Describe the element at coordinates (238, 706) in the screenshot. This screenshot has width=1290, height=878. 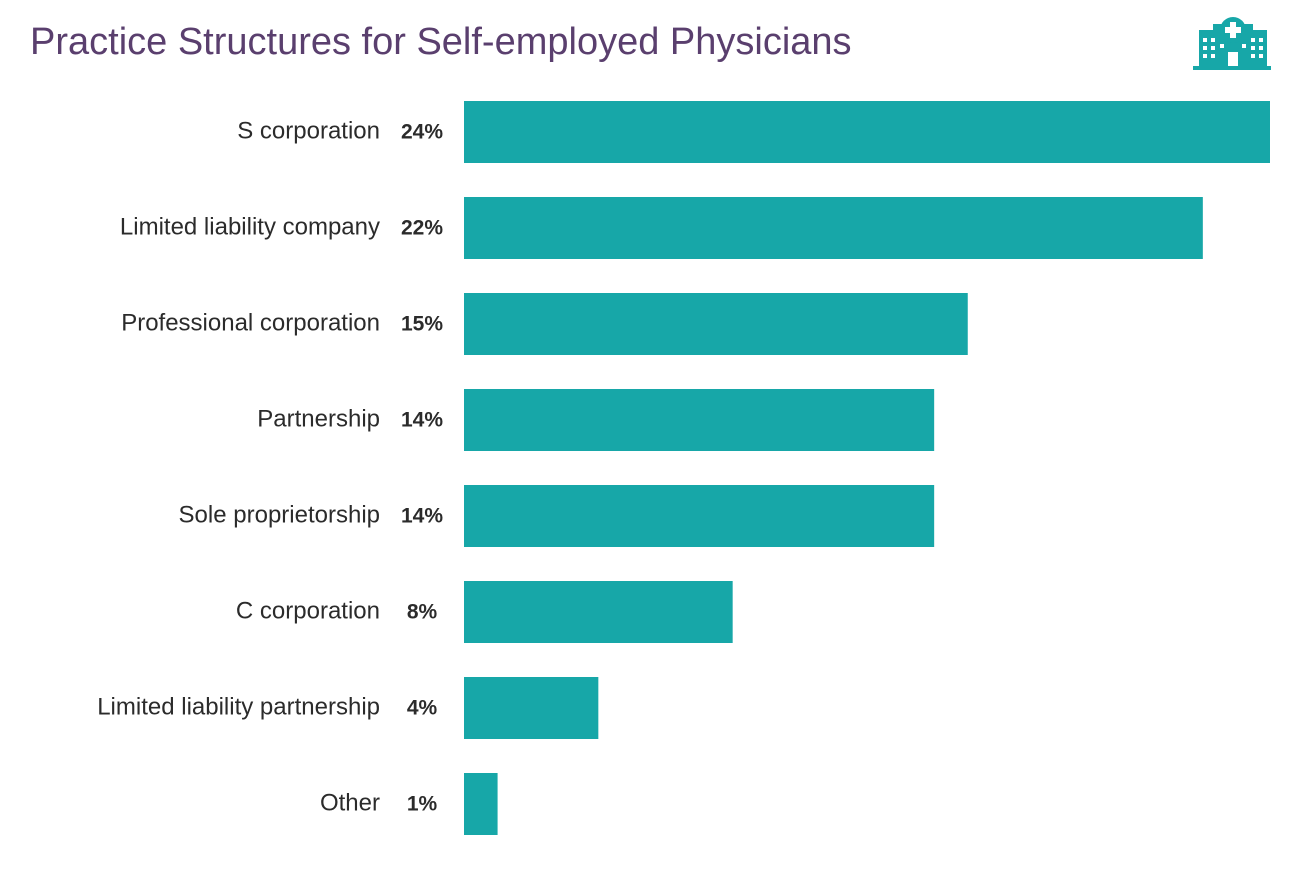
I see `category-label: Limited liability partnership` at that location.